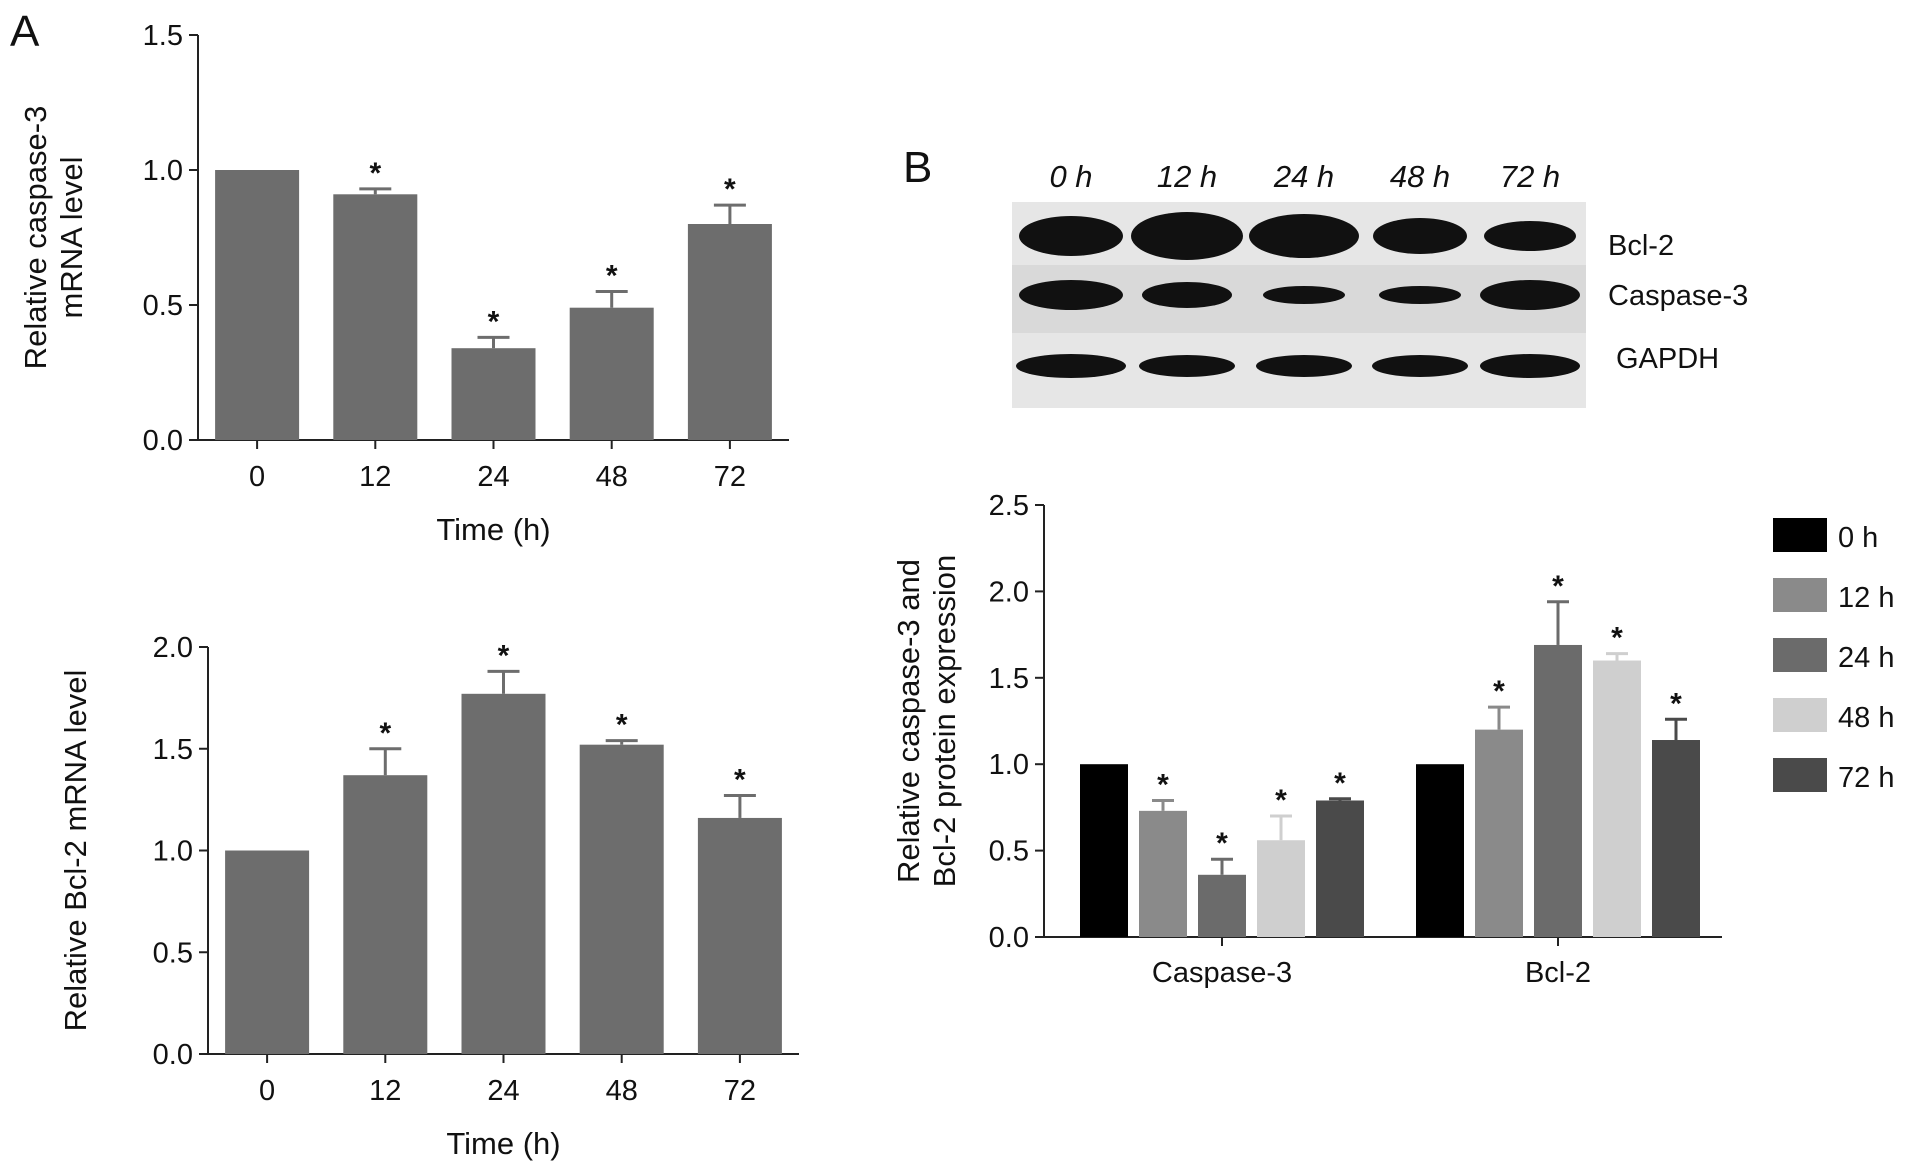 Image resolution: width=1913 pixels, height=1168 pixels. Describe the element at coordinates (1009, 506) in the screenshot. I see `y-tick-label: 2.5` at that location.